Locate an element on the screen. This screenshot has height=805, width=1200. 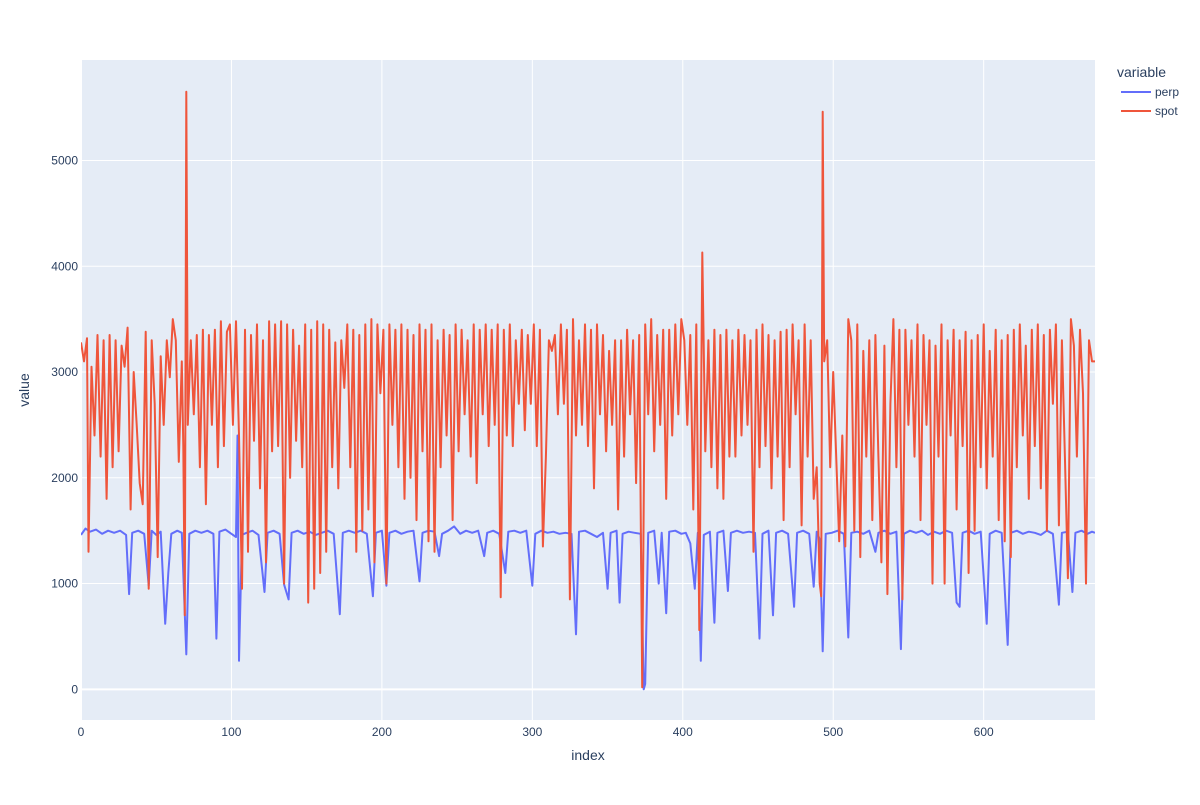
x-tick-label: 400 is located at coordinates (683, 732).